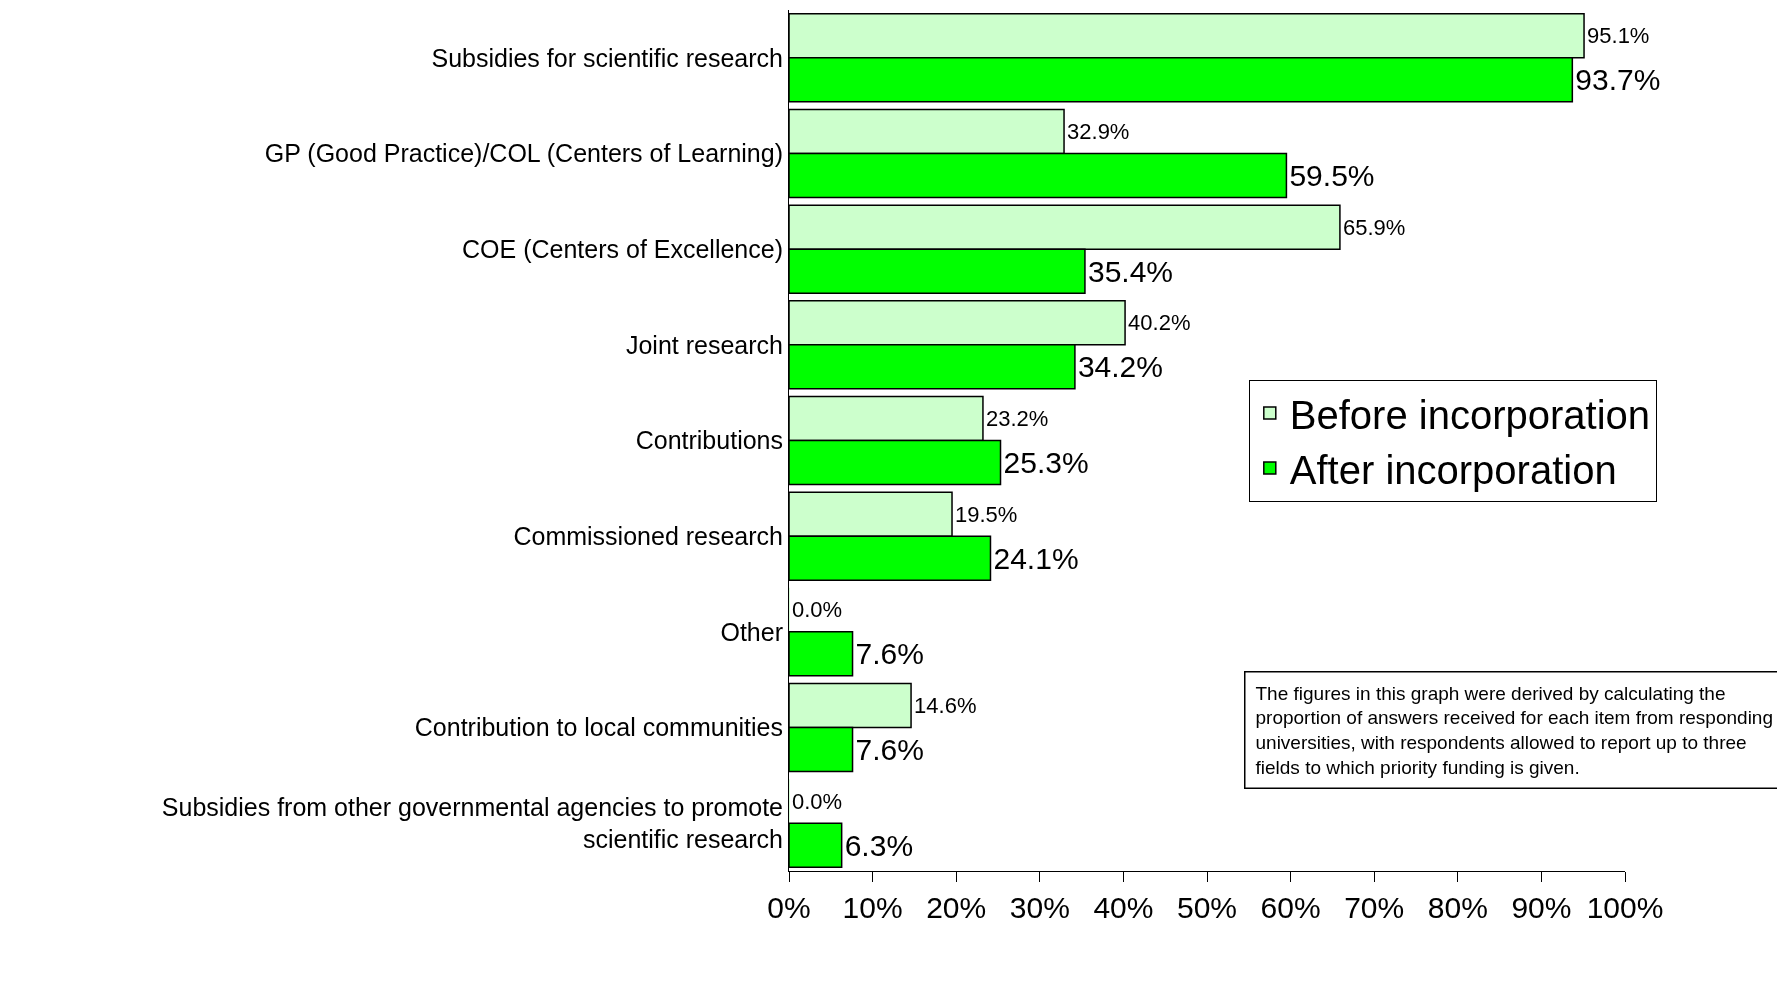 The image size is (1777, 991). Describe the element at coordinates (1207, 907) in the screenshot. I see `x-tick-label: 50%` at that location.